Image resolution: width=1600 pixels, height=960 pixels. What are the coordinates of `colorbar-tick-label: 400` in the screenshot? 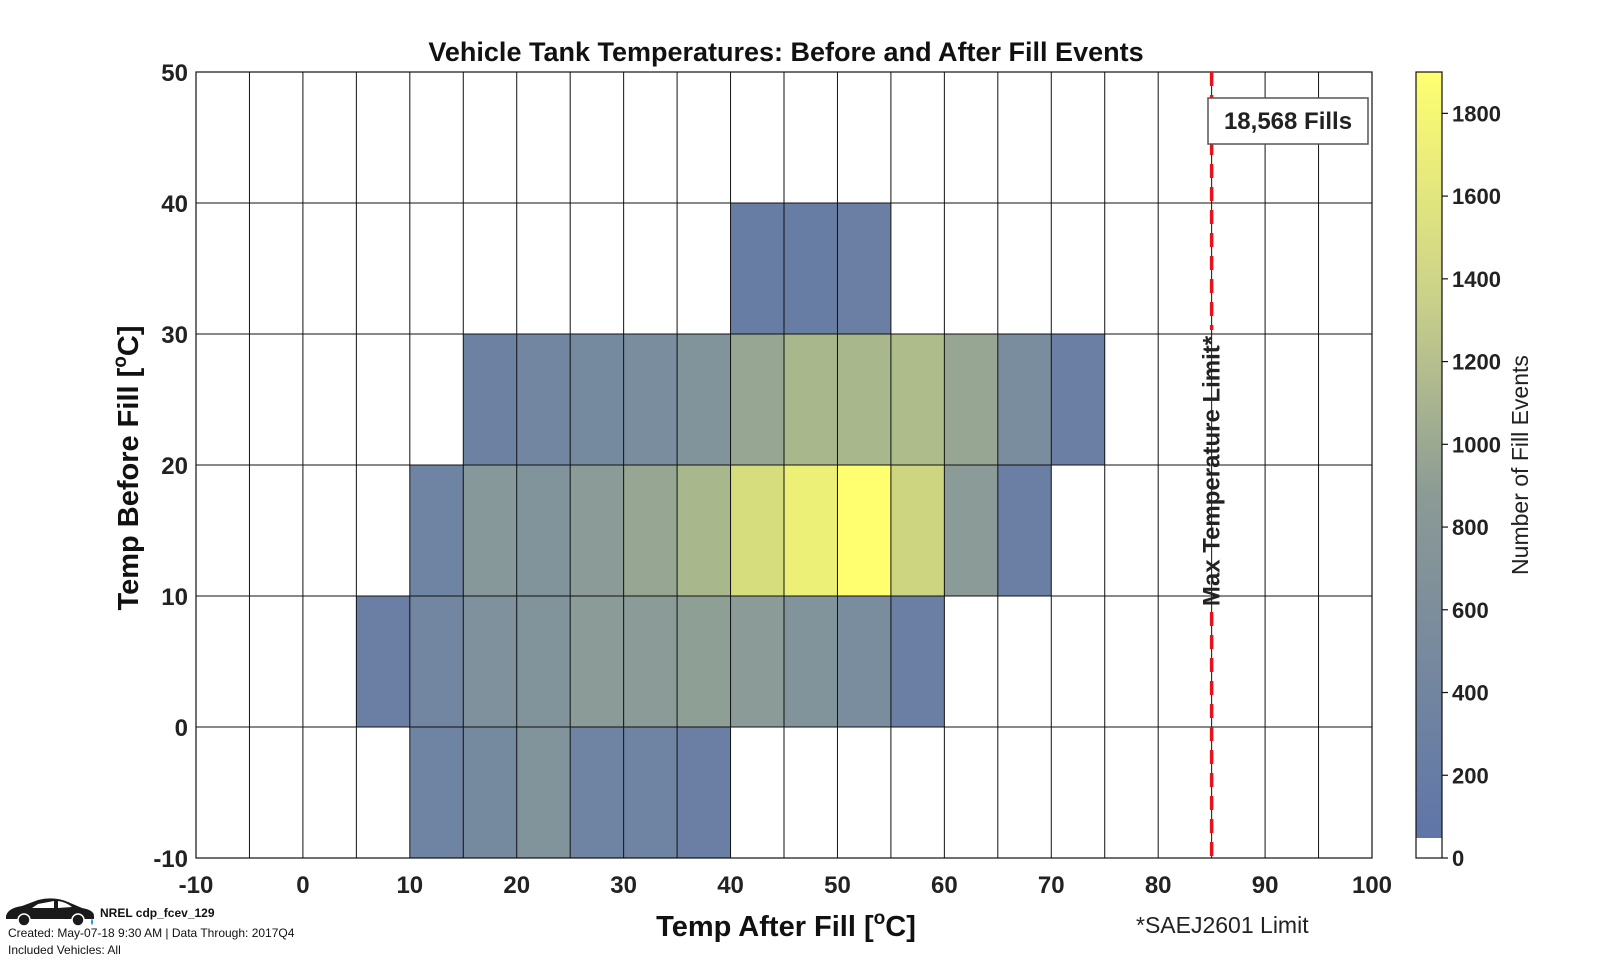 It's located at (1470, 693).